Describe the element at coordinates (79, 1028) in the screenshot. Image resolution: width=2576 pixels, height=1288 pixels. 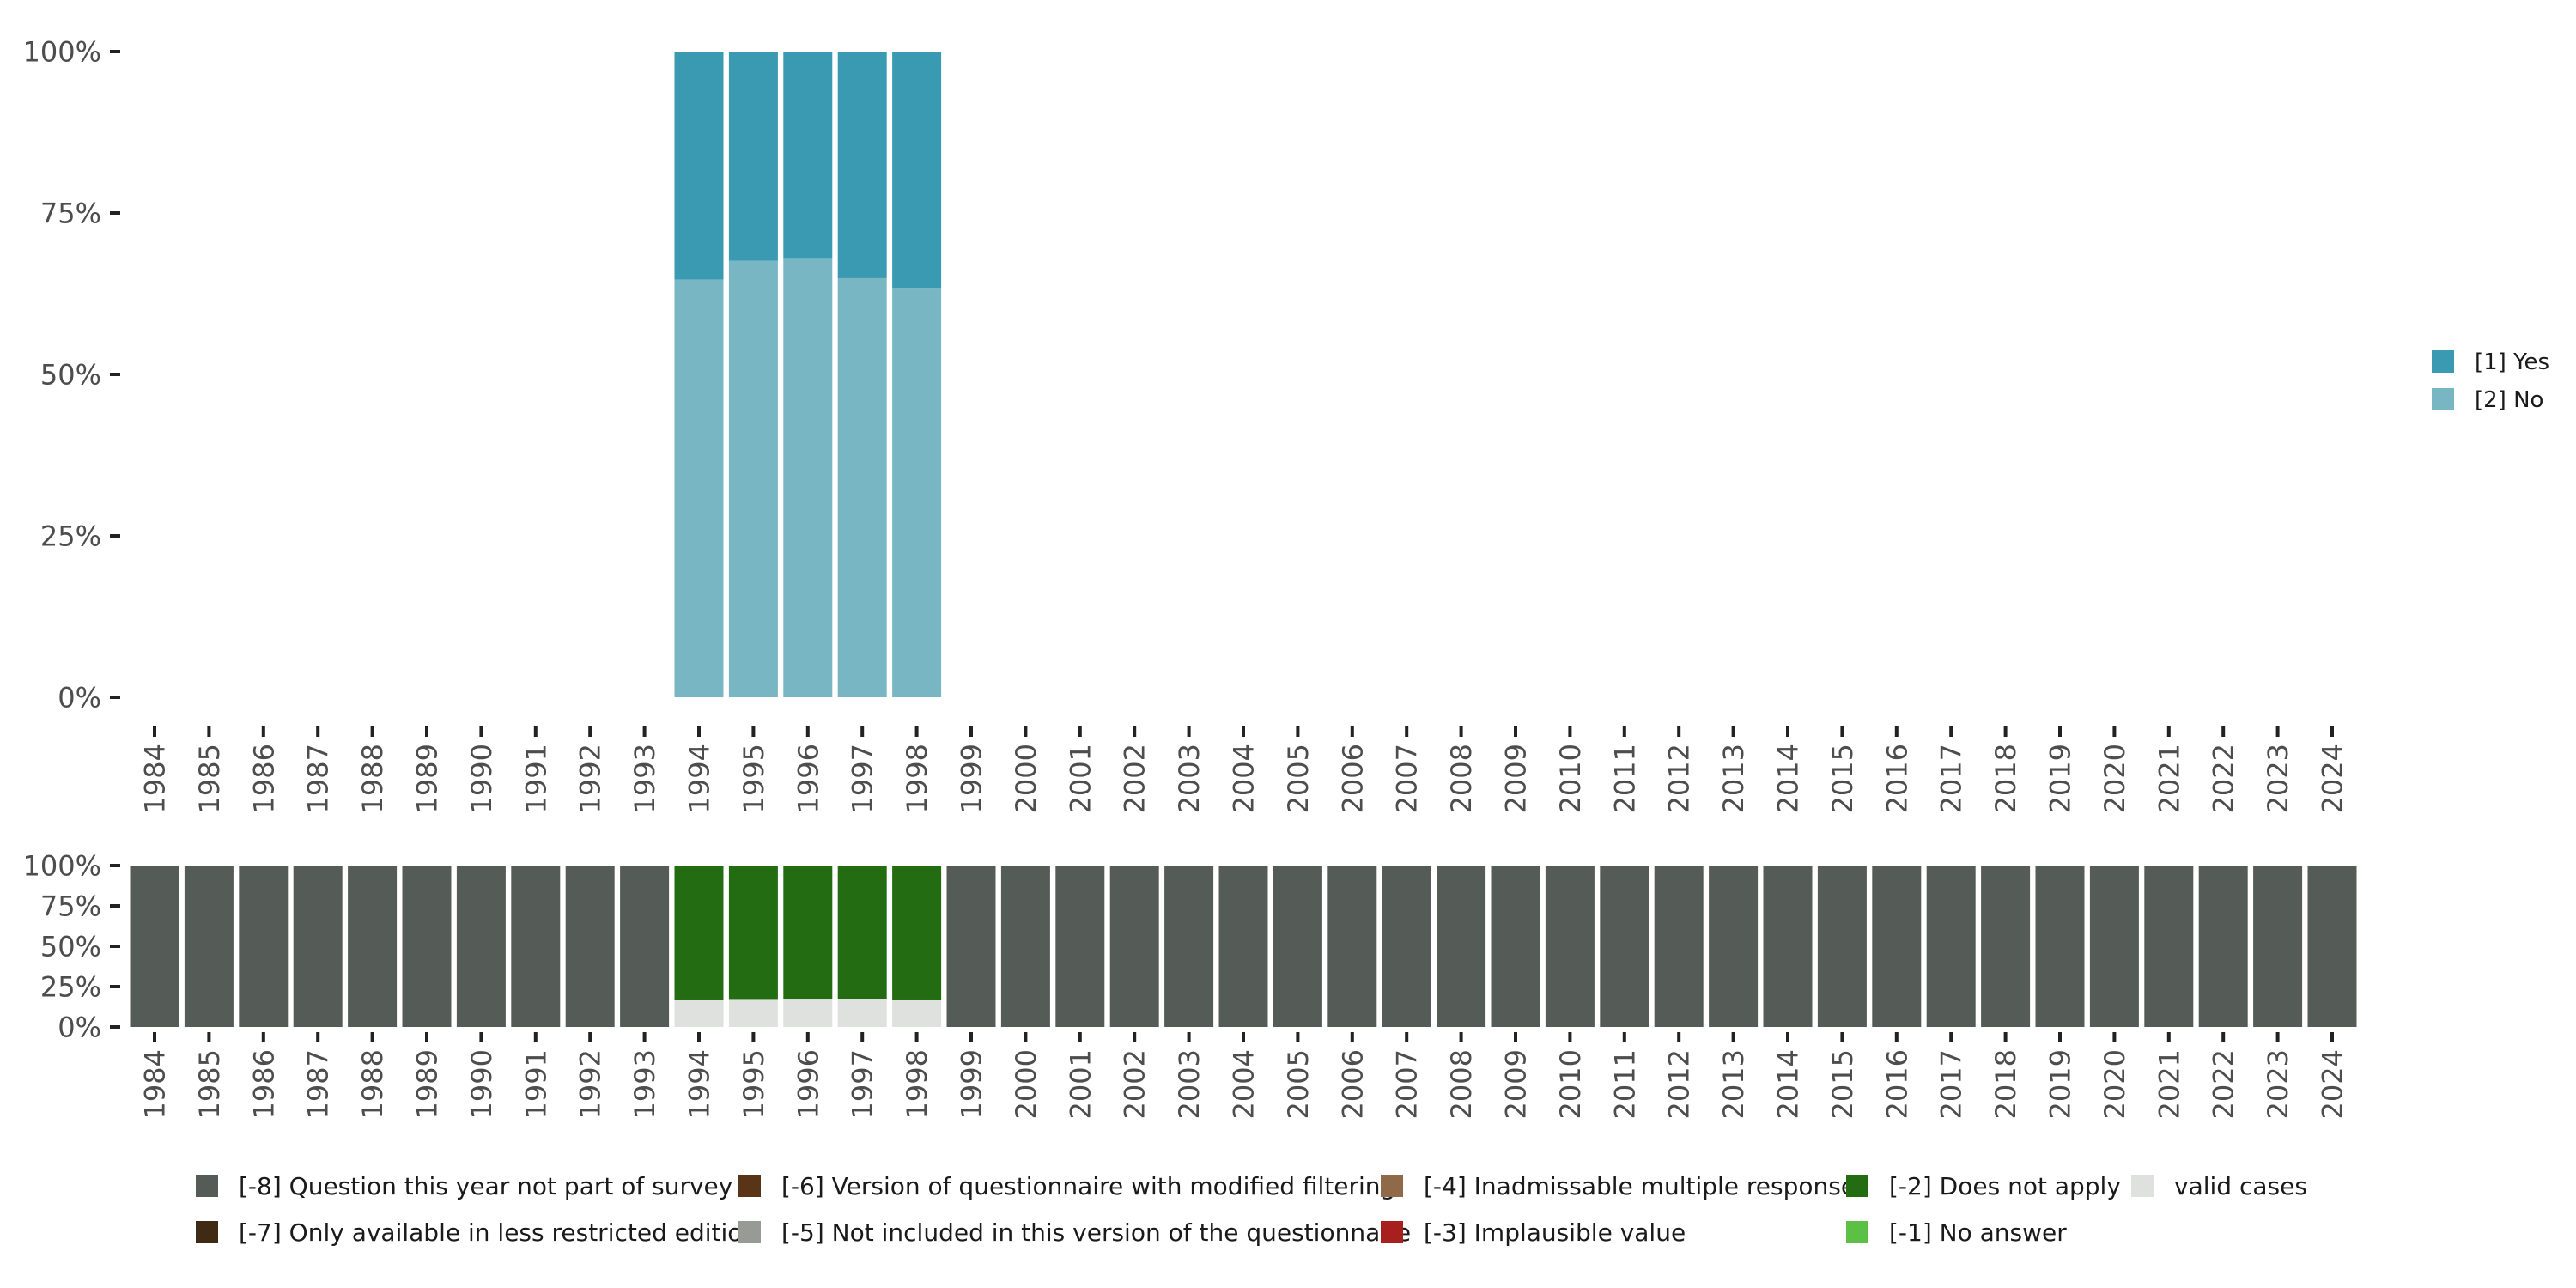
I see `bottom-y-tick-label: 0%` at that location.